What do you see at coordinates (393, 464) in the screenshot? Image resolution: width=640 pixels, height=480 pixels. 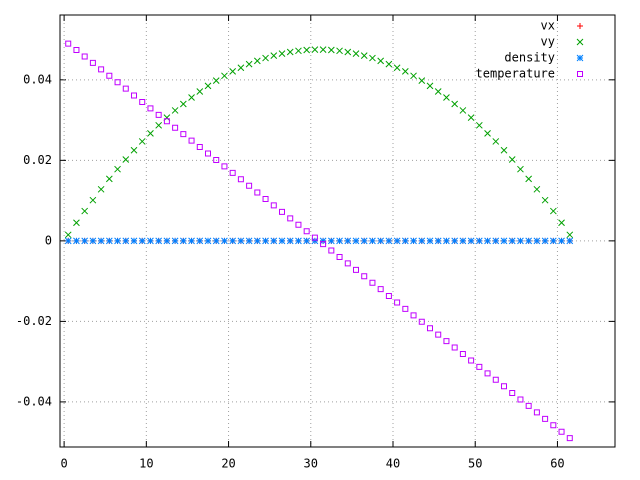 I see `x-tick-label: 40` at bounding box center [393, 464].